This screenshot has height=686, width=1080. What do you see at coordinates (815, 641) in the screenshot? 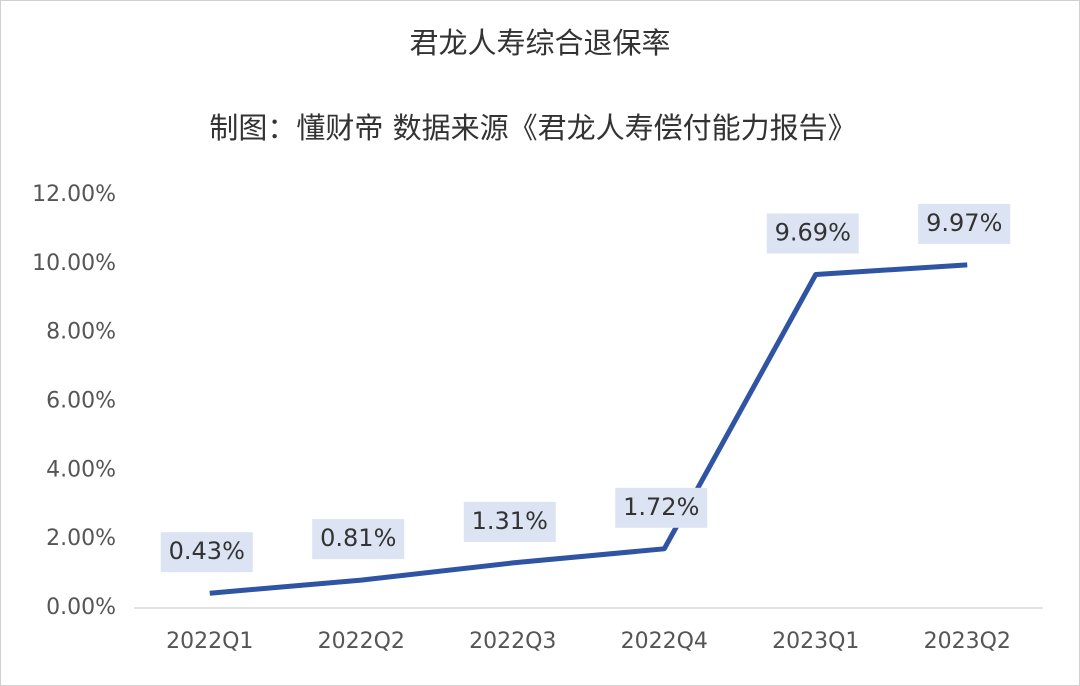
I see `x-tick-label: 2023Q1` at bounding box center [815, 641].